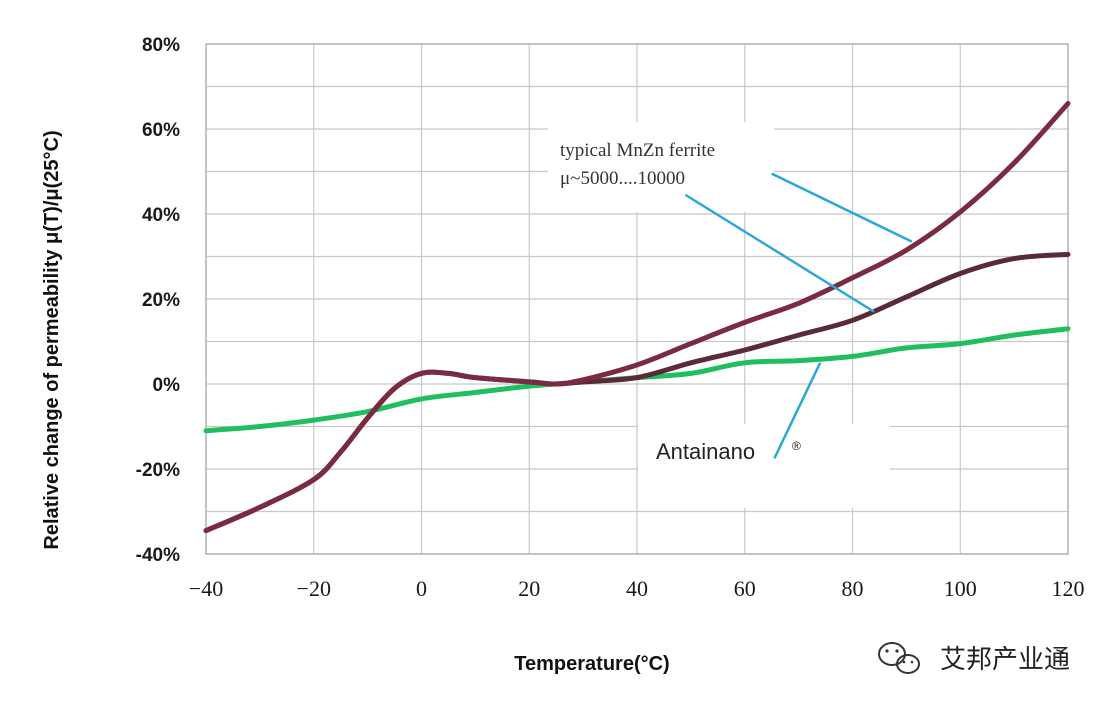 This screenshot has width=1104, height=708. Describe the element at coordinates (796, 446) in the screenshot. I see `antainano-registered-mark: ®` at that location.